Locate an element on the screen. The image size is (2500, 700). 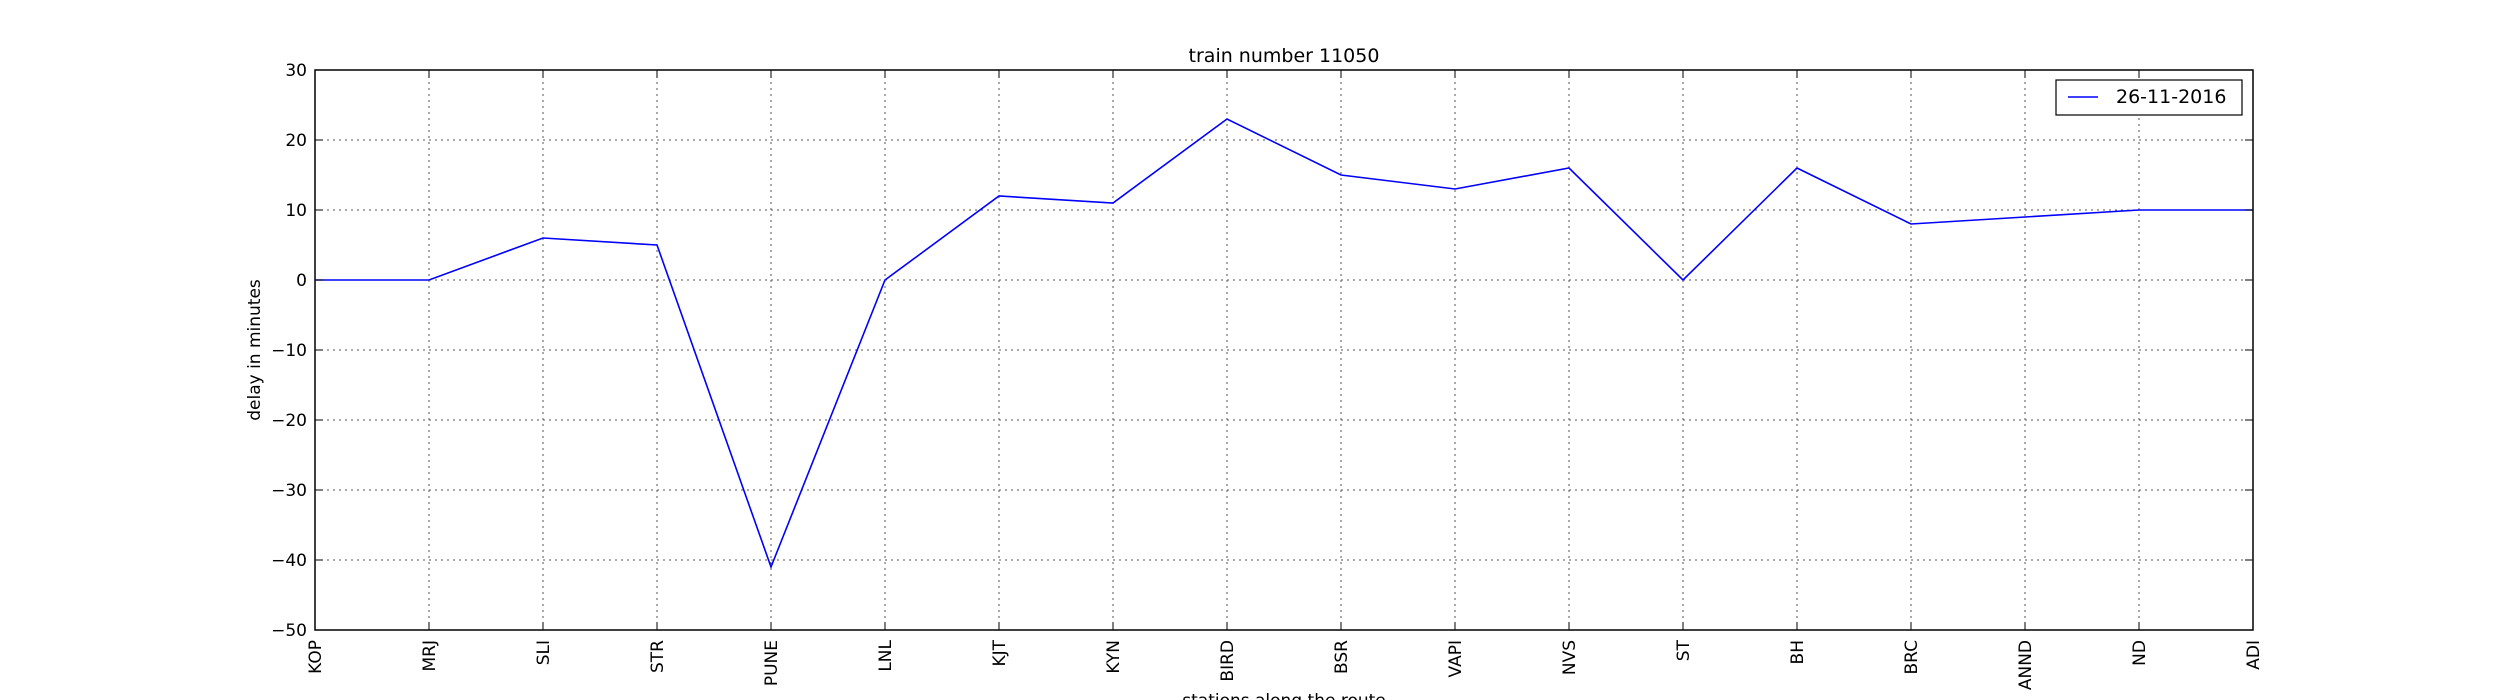
x-tick-label: ADI is located at coordinates (2254, 655).